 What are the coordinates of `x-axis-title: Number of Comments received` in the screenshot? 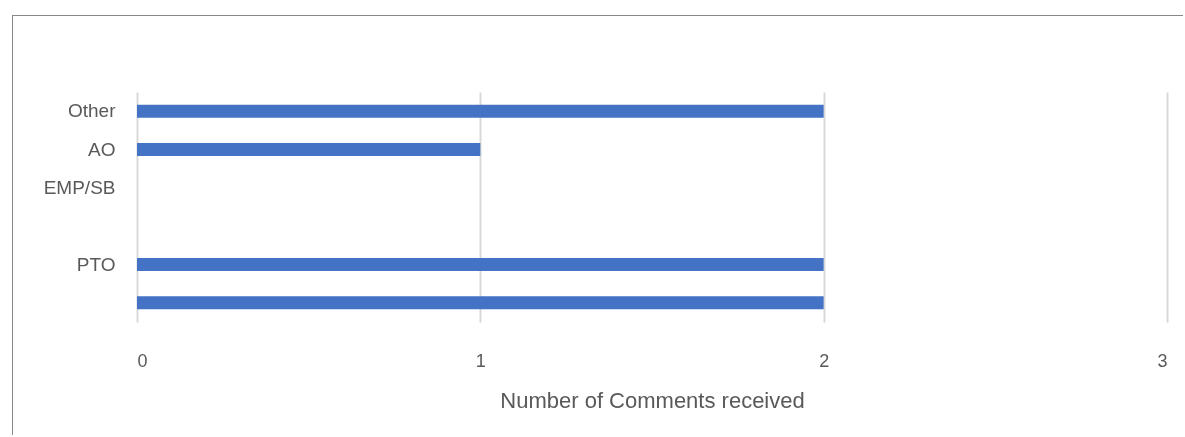 It's located at (652, 400).